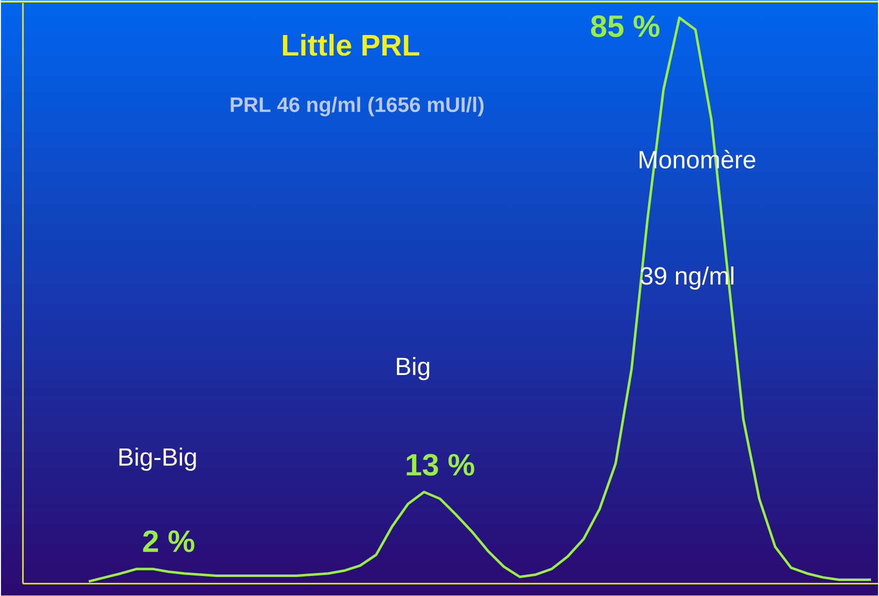 This screenshot has height=596, width=879. What do you see at coordinates (351, 45) in the screenshot?
I see `chart-title: Little PRL` at bounding box center [351, 45].